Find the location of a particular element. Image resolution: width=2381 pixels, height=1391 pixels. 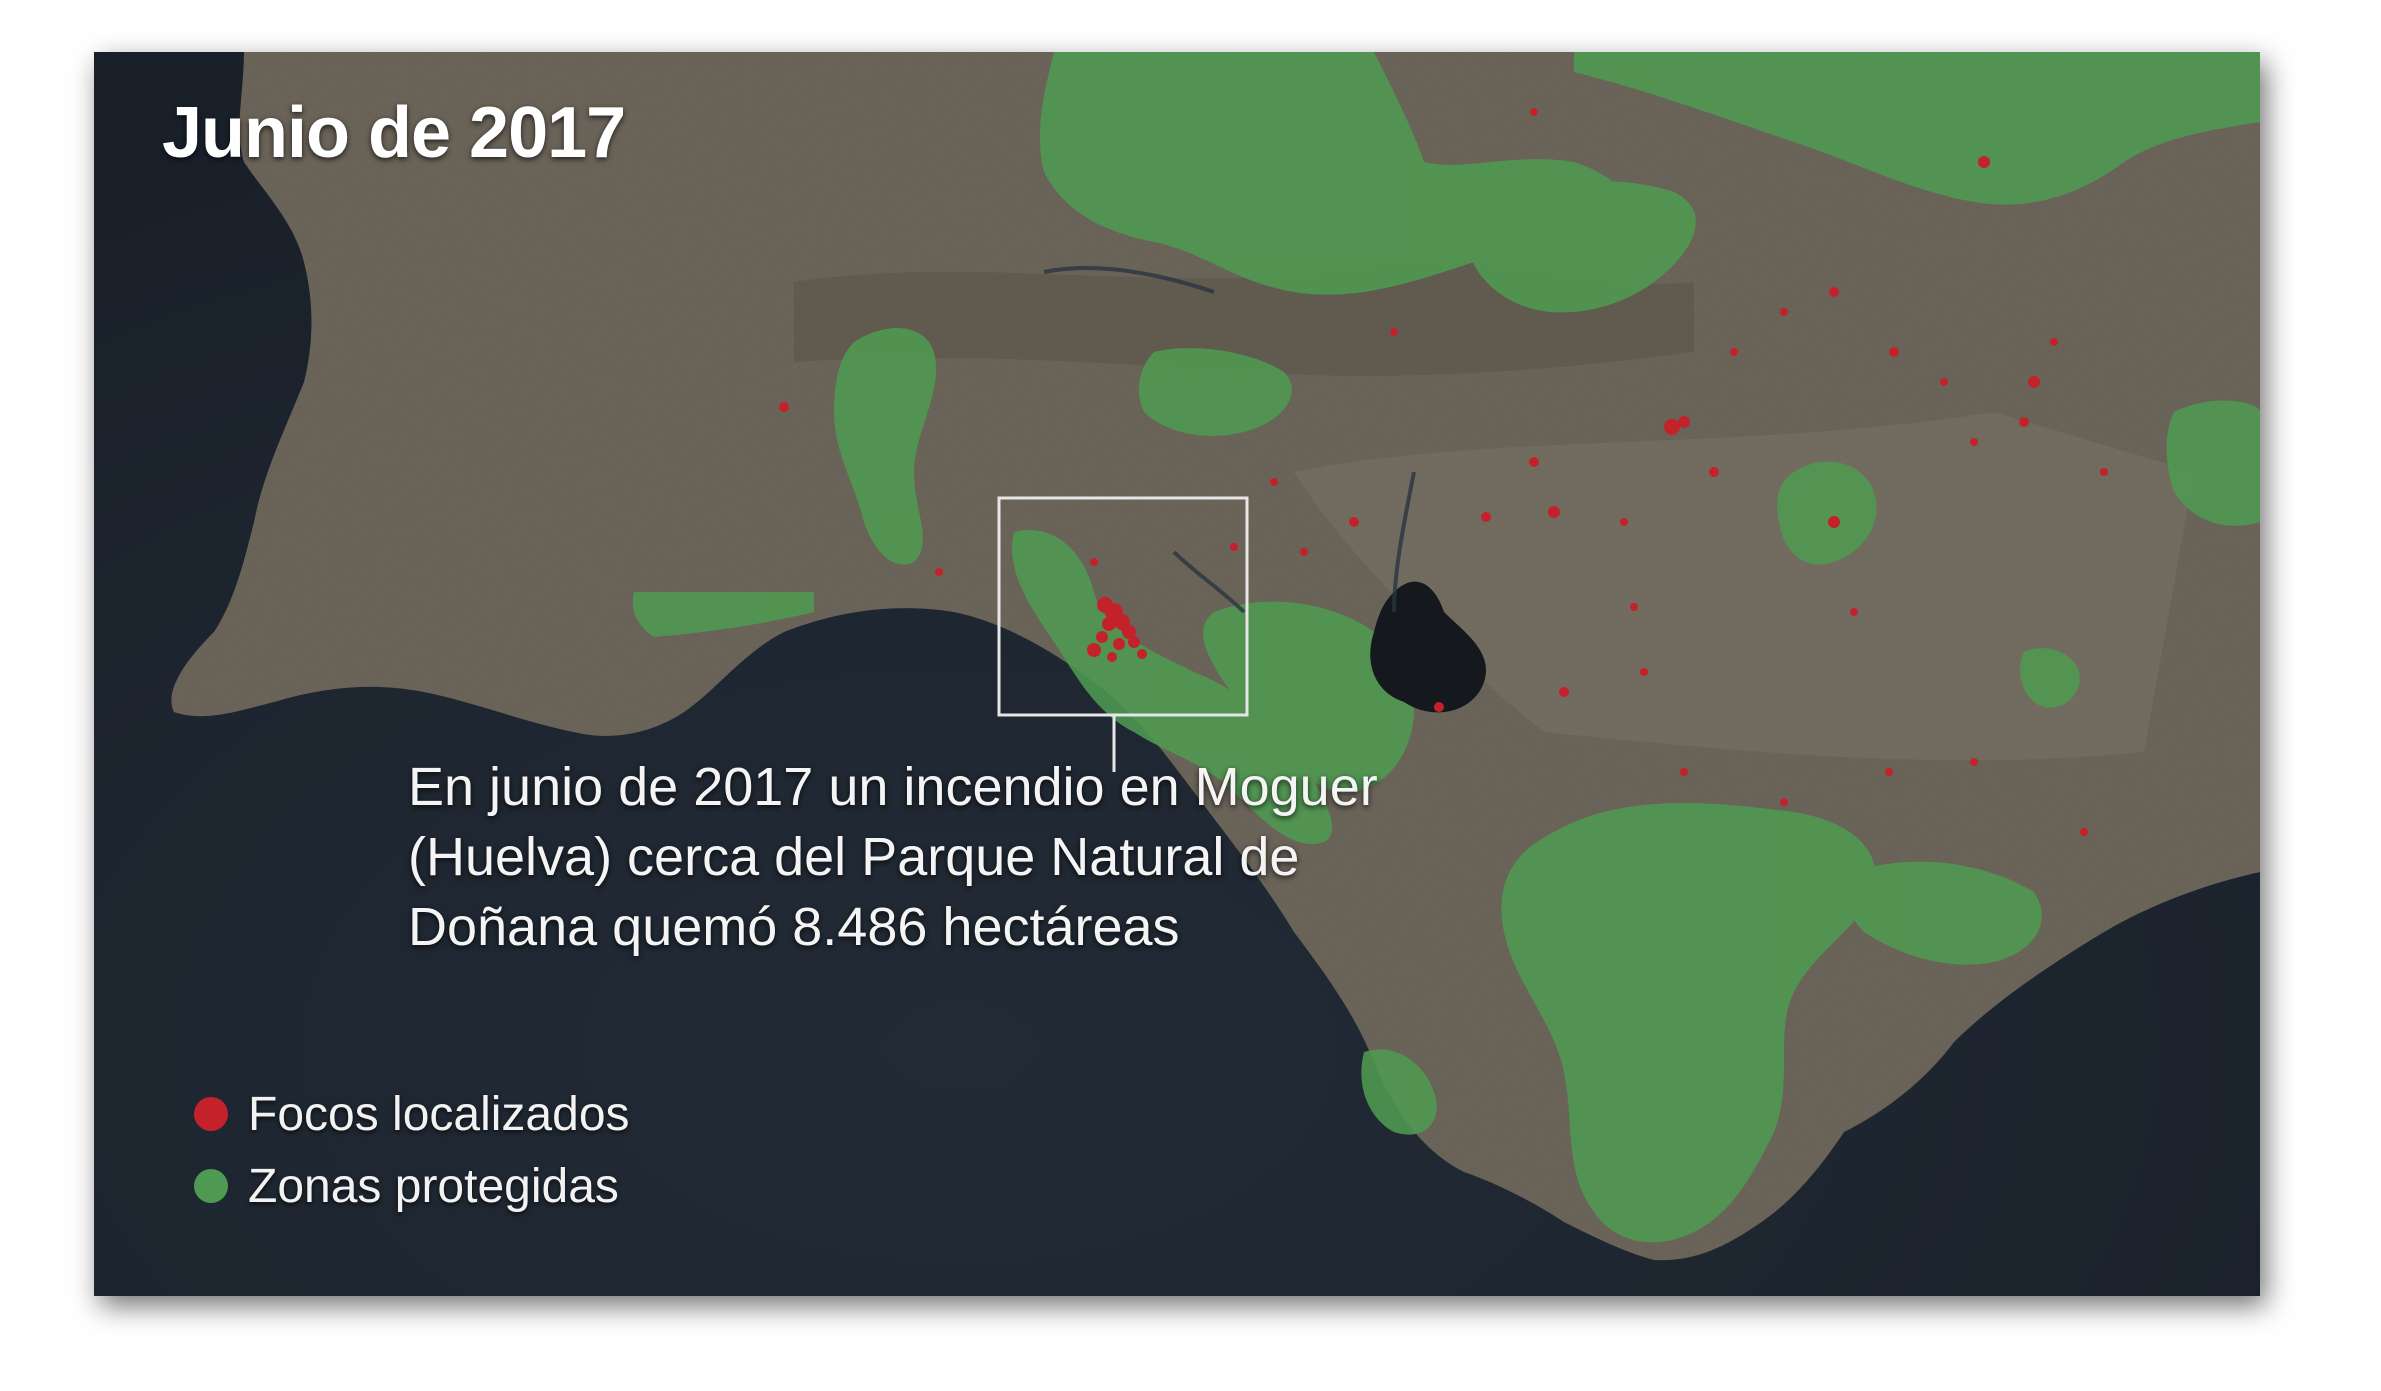

caption-line: En junio de 2017 un incendio en Moguer is located at coordinates (893, 787).